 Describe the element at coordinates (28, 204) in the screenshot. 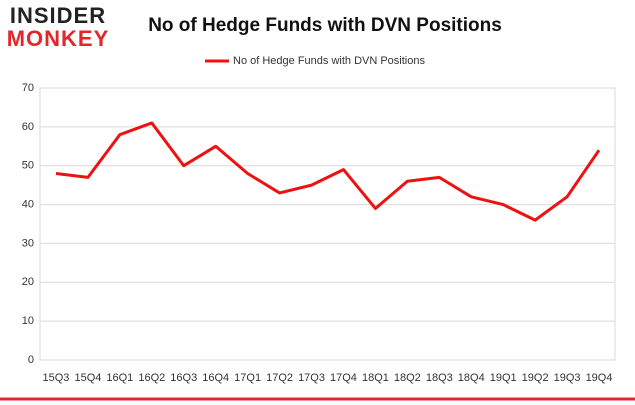

I see `y-tick-label: 40` at that location.